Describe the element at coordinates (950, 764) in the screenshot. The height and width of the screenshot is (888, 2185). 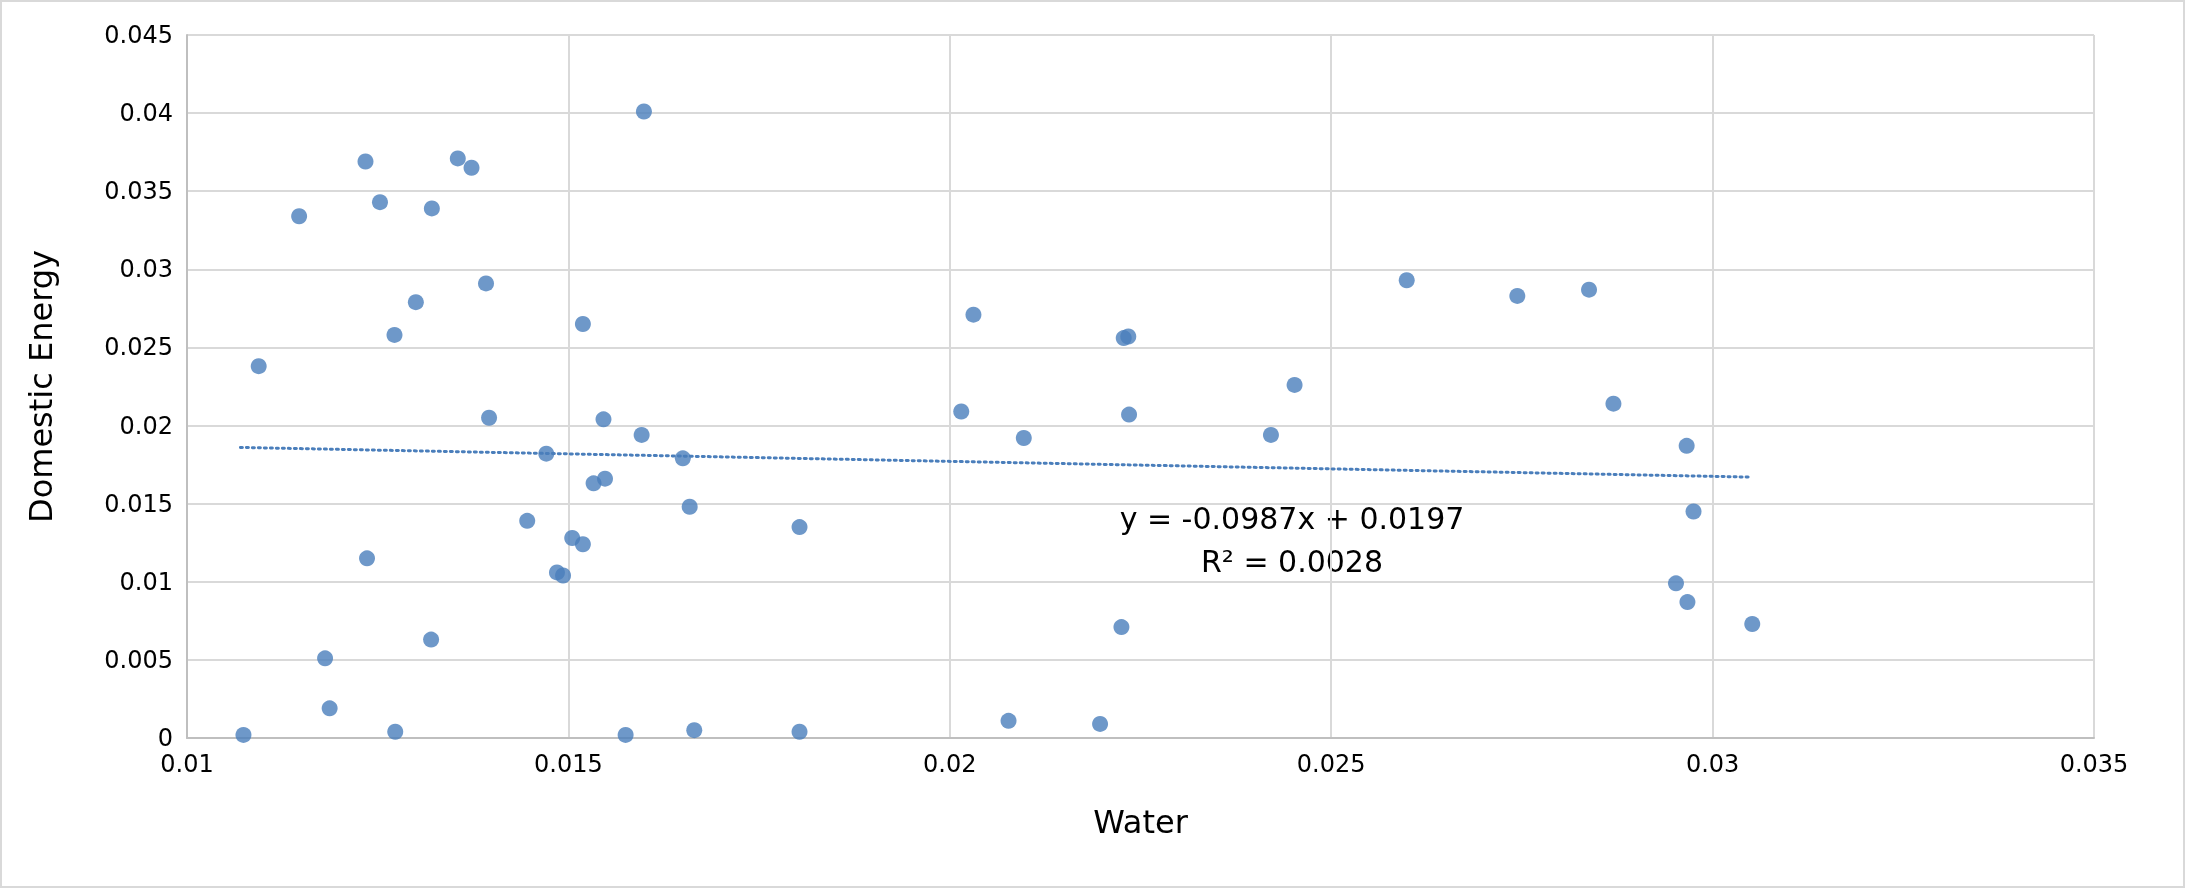
I see `x-tick-label: 0.02` at that location.